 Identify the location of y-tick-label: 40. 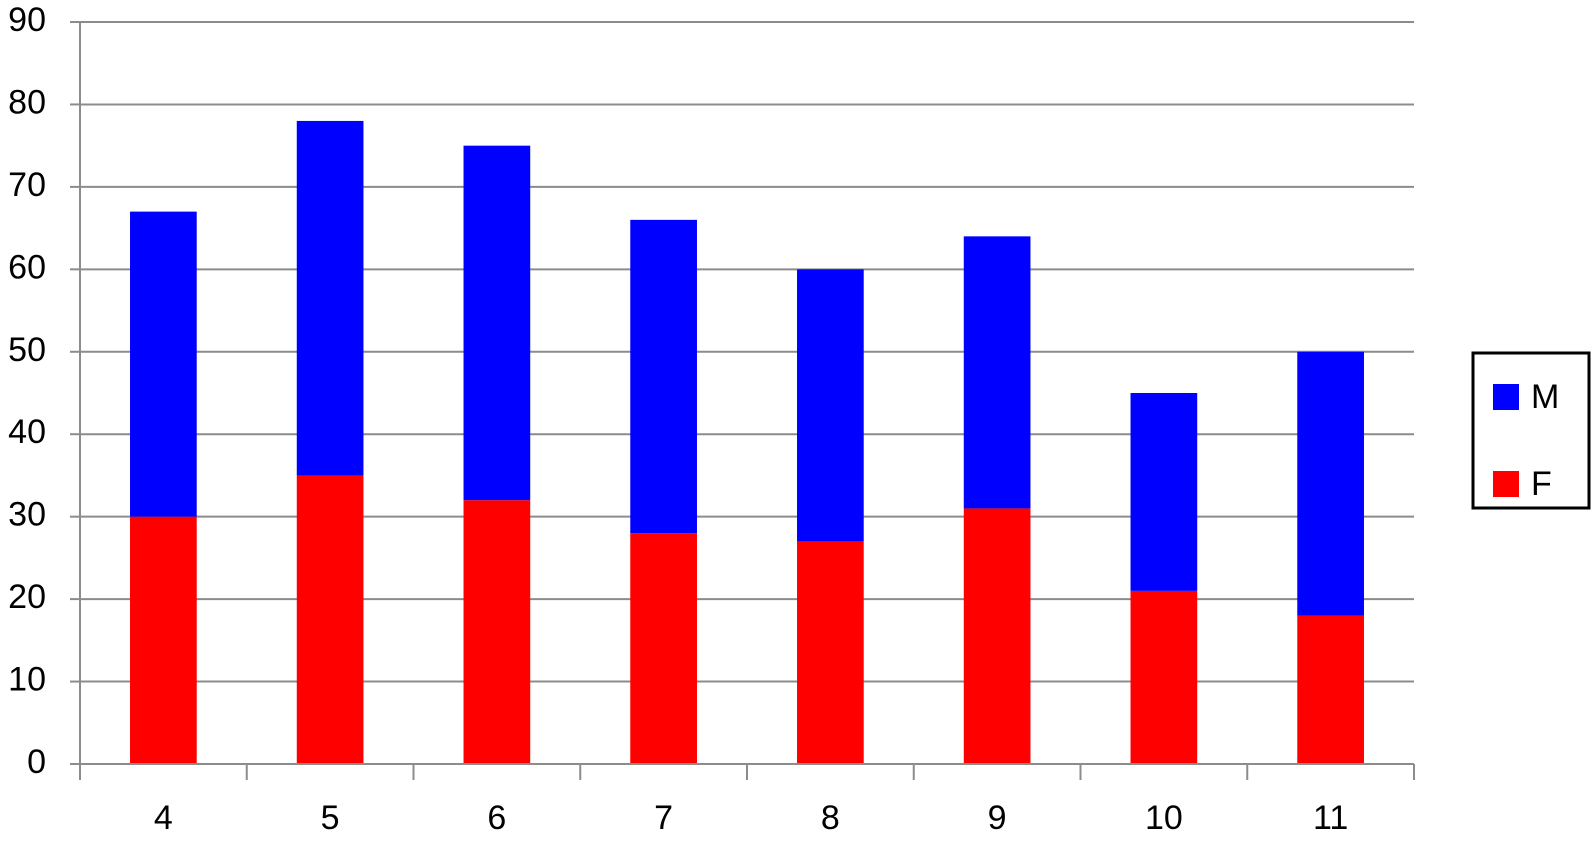
(27, 432).